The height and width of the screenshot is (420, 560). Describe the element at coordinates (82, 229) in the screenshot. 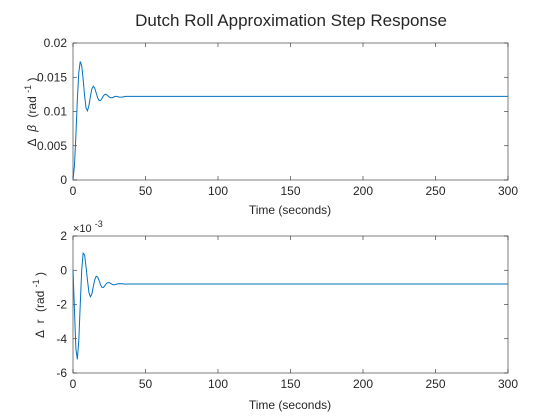

I see `exponent-base: ×10` at that location.